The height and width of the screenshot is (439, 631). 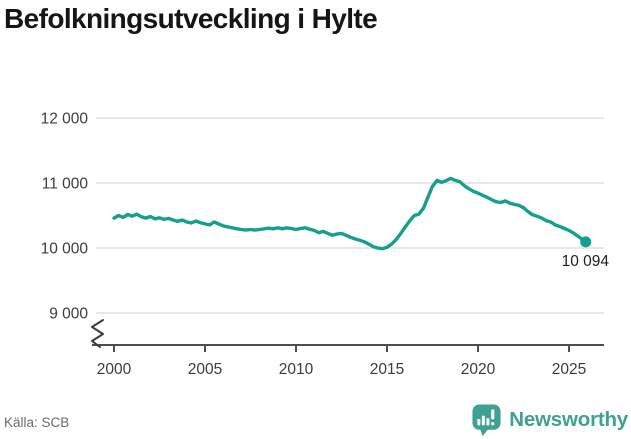 What do you see at coordinates (387, 369) in the screenshot?
I see `x-axis-tick-label: 2015` at bounding box center [387, 369].